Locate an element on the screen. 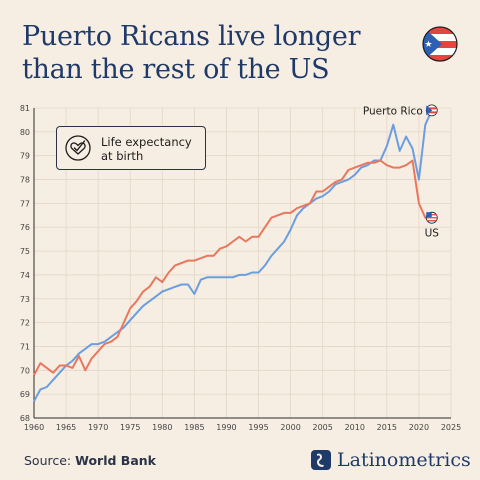 The width and height of the screenshot is (480, 480). x-tick-label: 2010 is located at coordinates (355, 427).